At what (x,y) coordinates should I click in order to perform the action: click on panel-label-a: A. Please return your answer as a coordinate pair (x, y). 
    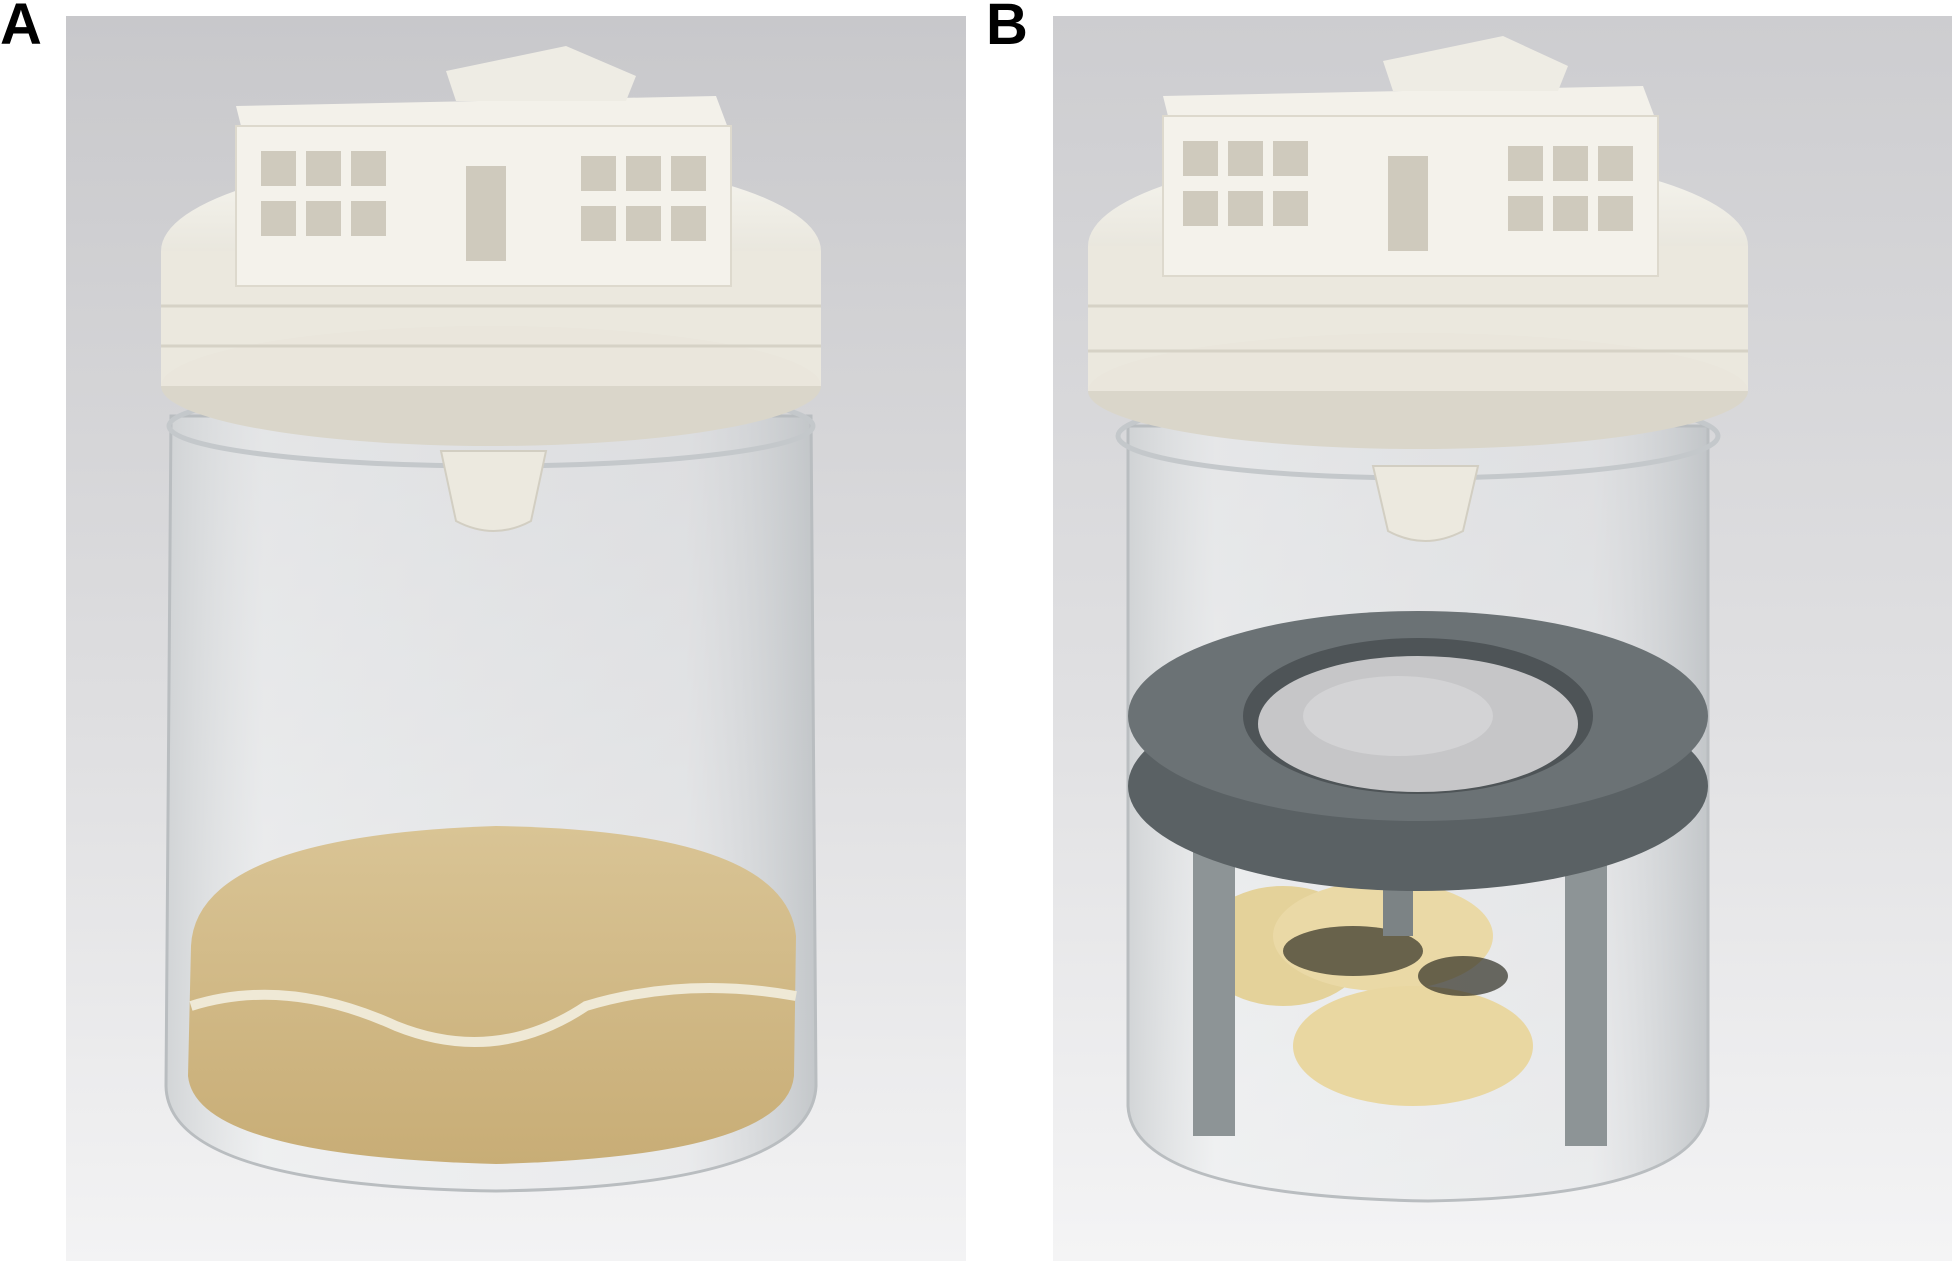
    Looking at the image, I should click on (21, 28).